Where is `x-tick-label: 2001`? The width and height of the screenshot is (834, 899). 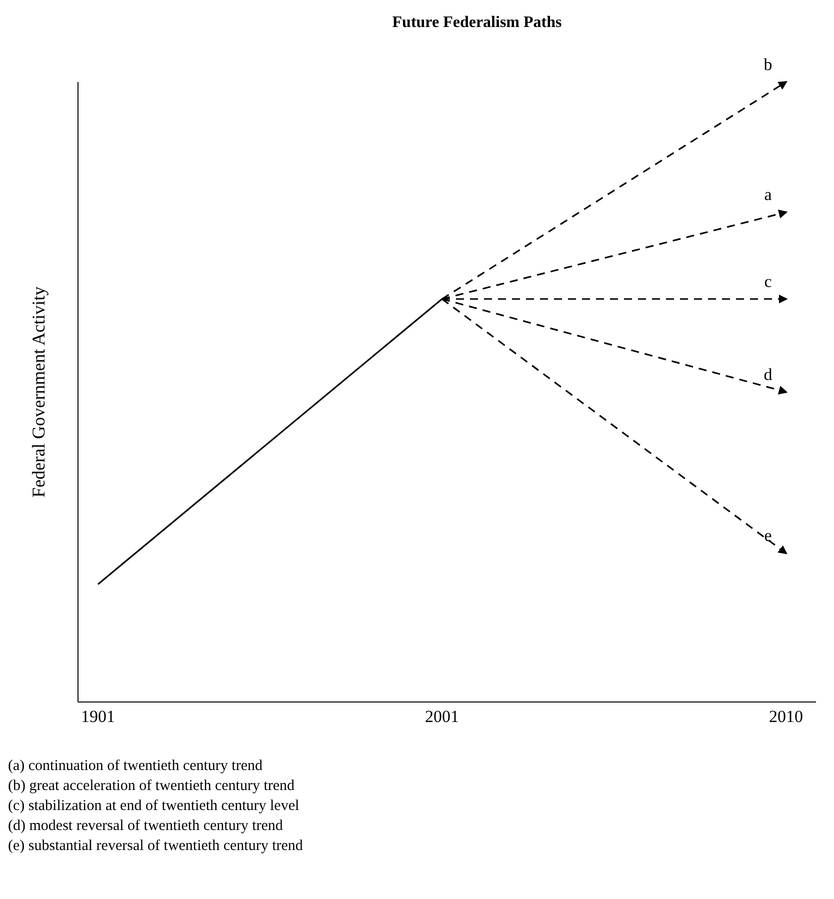
x-tick-label: 2001 is located at coordinates (442, 716).